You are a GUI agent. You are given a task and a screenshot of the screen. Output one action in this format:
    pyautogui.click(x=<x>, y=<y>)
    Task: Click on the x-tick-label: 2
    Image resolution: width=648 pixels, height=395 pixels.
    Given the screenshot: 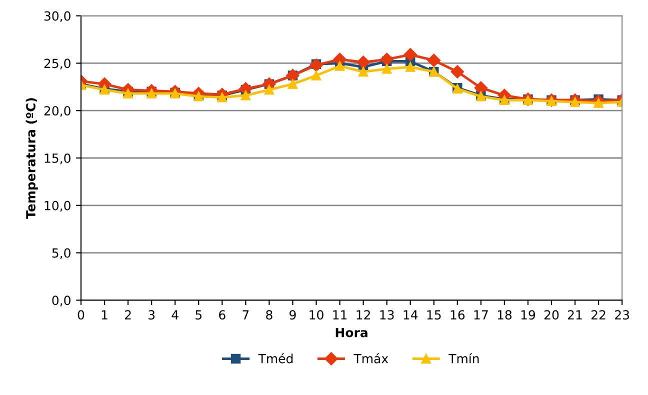 What is the action you would take?
    pyautogui.click(x=127, y=315)
    